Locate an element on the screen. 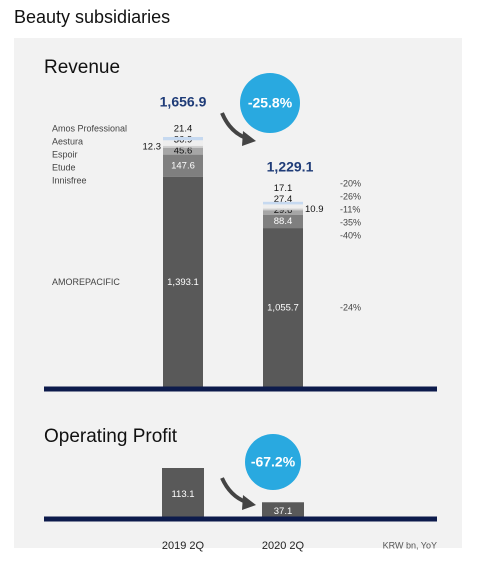 This screenshot has width=479, height=566. series-name: Amos Professional is located at coordinates (89, 128).